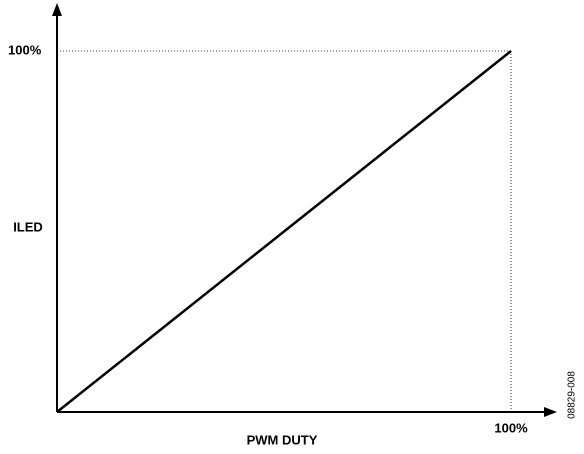 This screenshot has height=454, width=584. Describe the element at coordinates (511, 427) in the screenshot. I see `x-tick-label: 100%` at that location.